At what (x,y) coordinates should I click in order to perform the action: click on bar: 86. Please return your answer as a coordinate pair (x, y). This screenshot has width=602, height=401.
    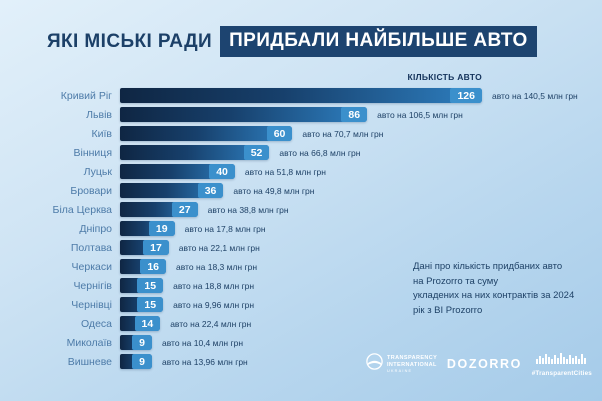
    Looking at the image, I should click on (244, 114).